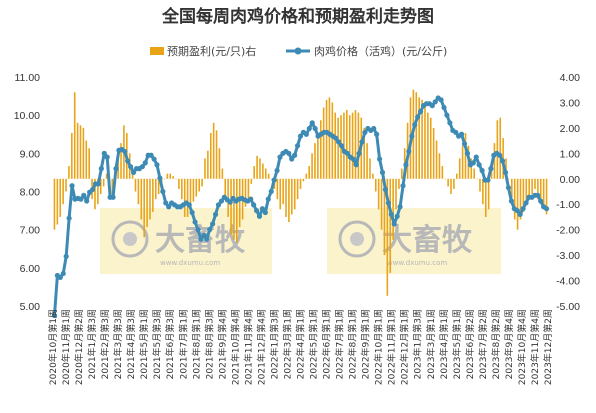  I want to click on x-axis-tick-label: 2022年8月第1周, so click(353, 344).